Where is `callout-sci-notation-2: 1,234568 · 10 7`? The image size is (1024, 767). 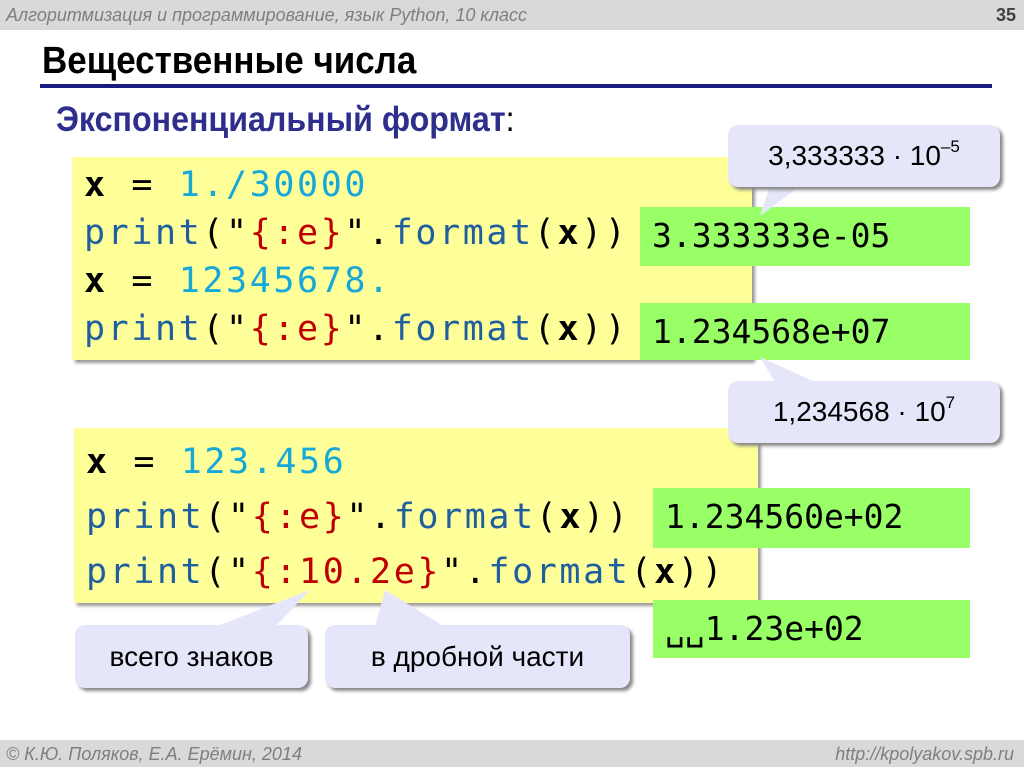
callout-sci-notation-2: 1,234568 · 10 7 is located at coordinates (864, 412).